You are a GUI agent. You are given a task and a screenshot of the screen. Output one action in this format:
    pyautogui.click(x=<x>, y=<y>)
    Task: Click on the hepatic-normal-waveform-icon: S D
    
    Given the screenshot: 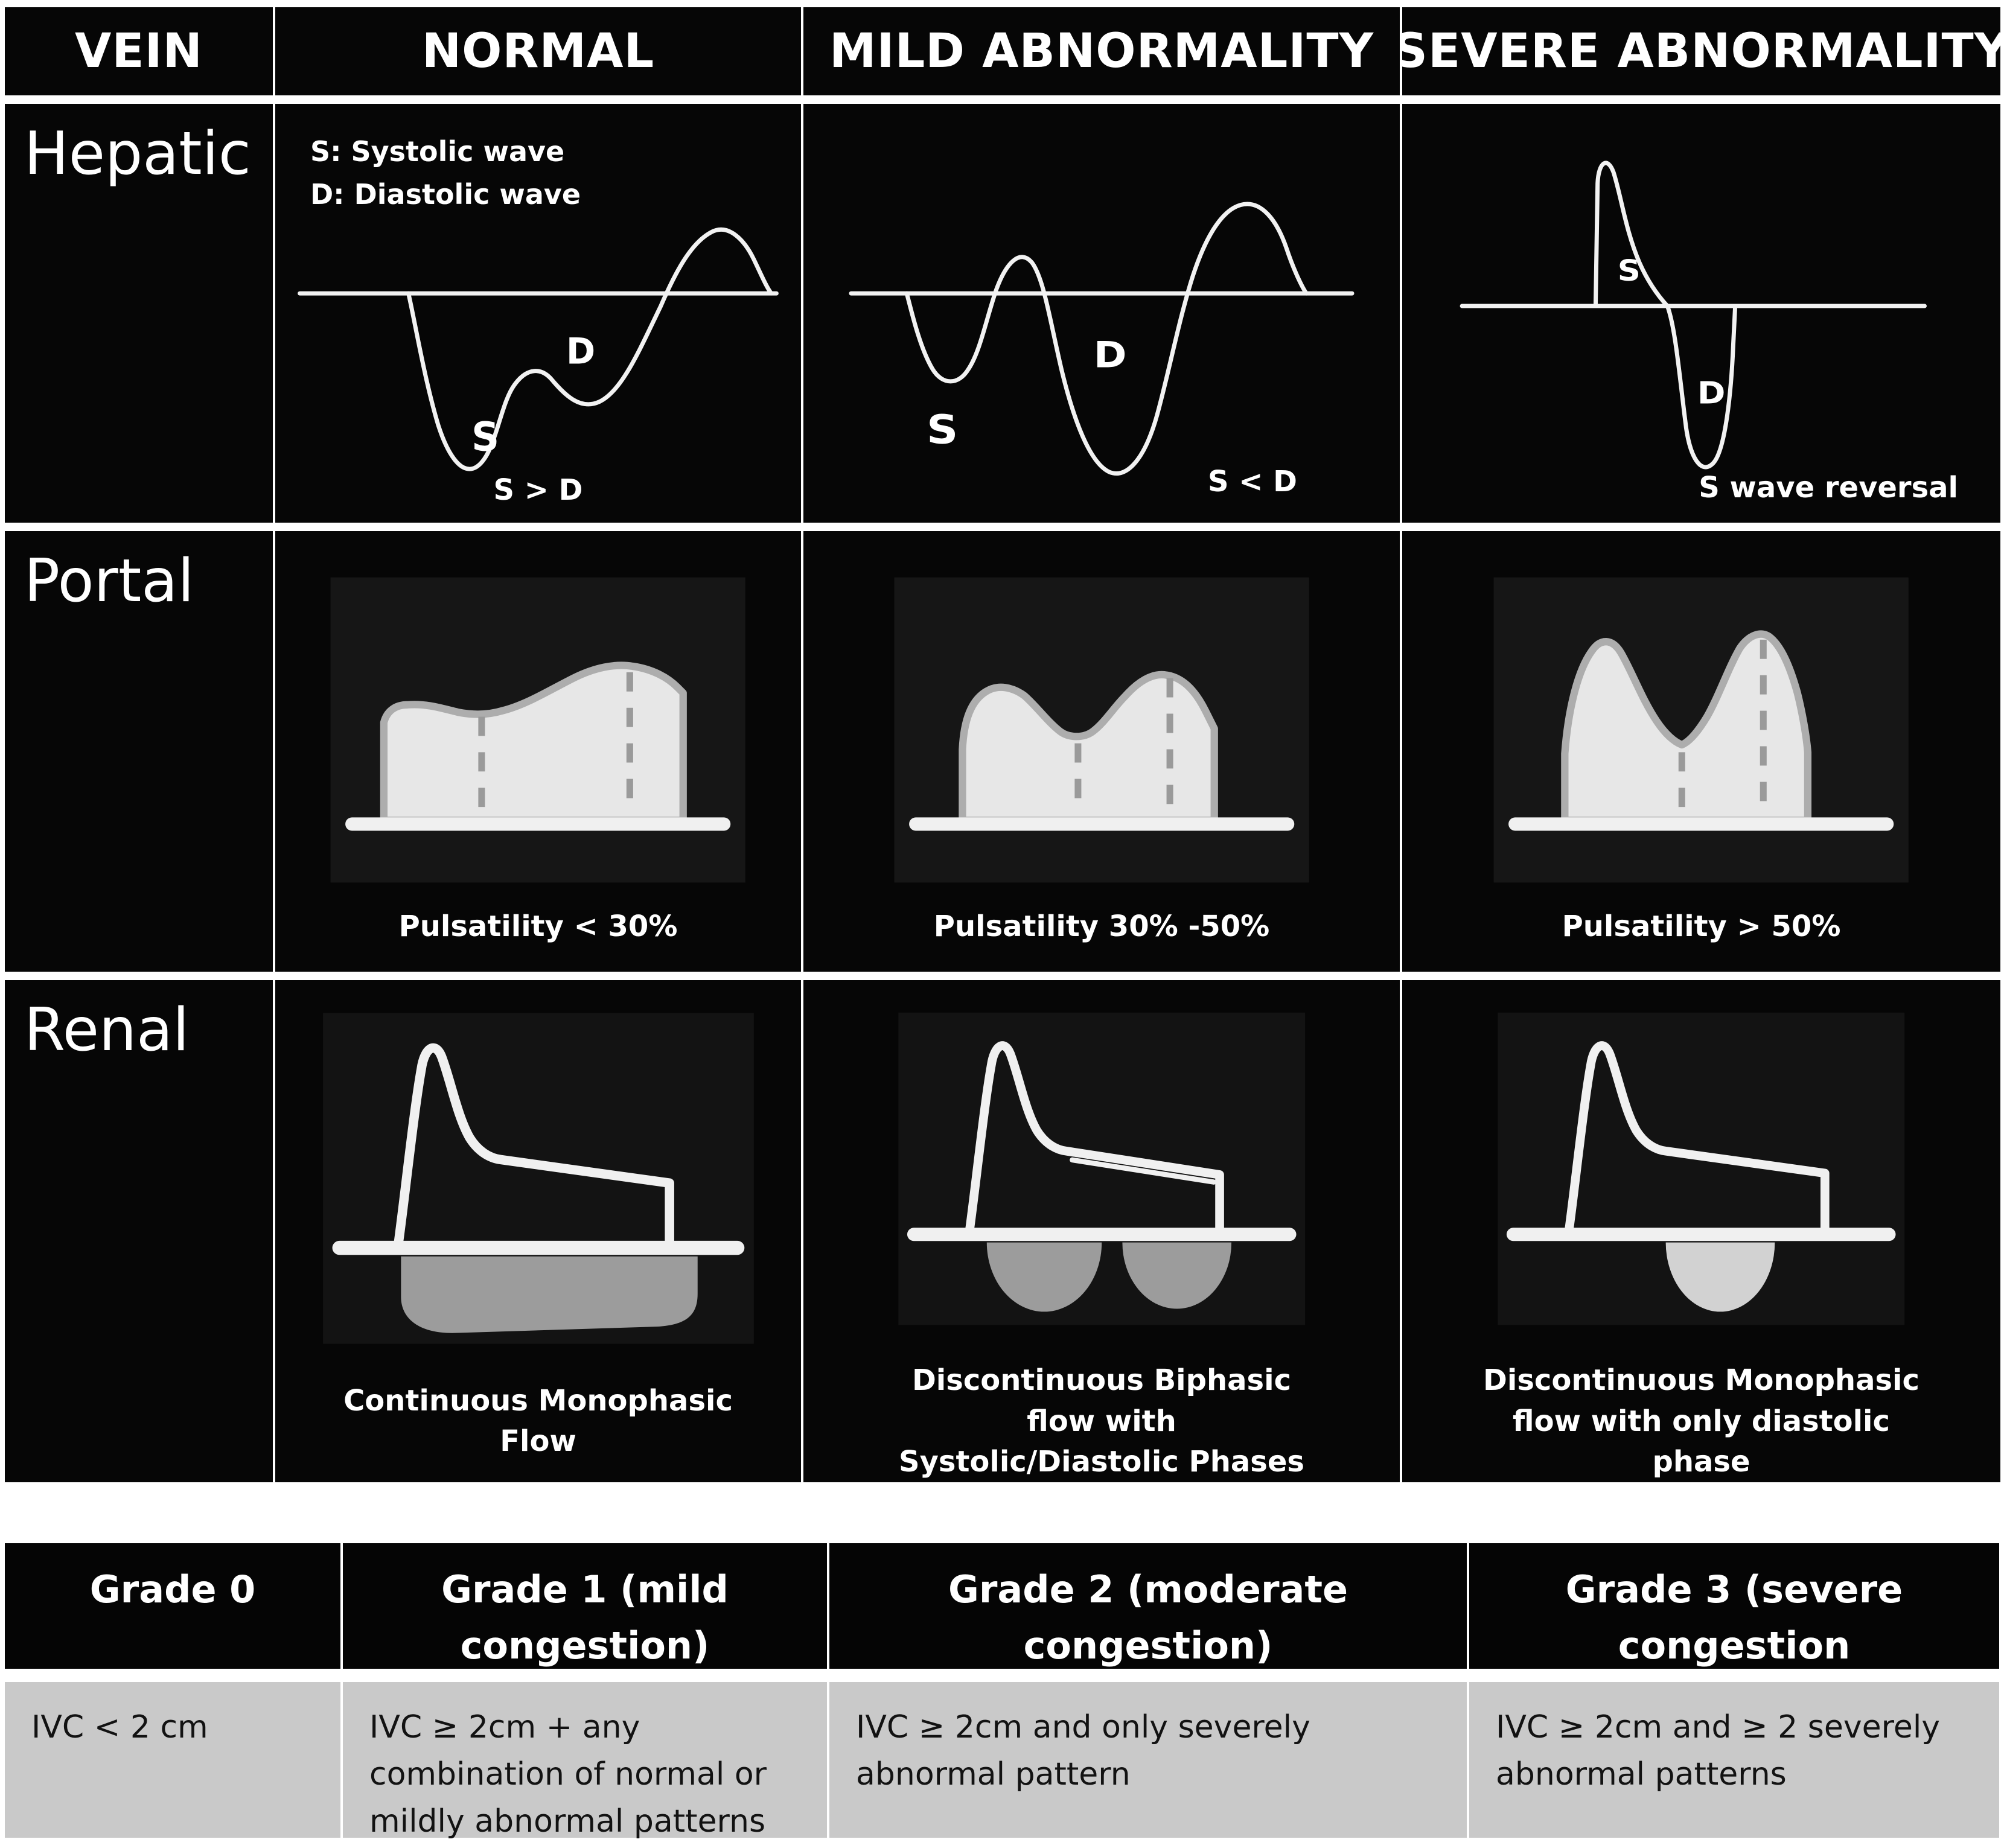 What is the action you would take?
    pyautogui.click(x=538, y=313)
    